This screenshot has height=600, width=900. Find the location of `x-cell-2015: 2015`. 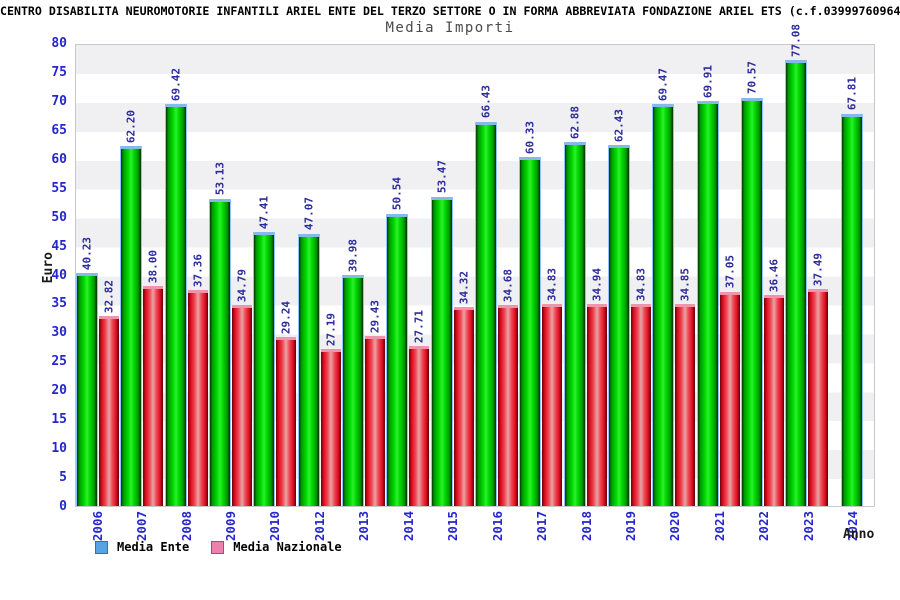

x-cell-2015: 2015 is located at coordinates (453, 530).